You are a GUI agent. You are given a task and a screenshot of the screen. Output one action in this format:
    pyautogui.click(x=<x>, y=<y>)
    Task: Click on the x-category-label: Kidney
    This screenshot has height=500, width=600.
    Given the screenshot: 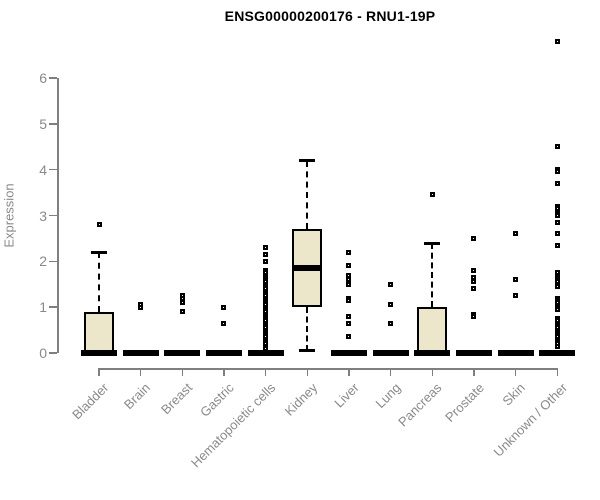 What is the action you would take?
    pyautogui.click(x=300, y=399)
    